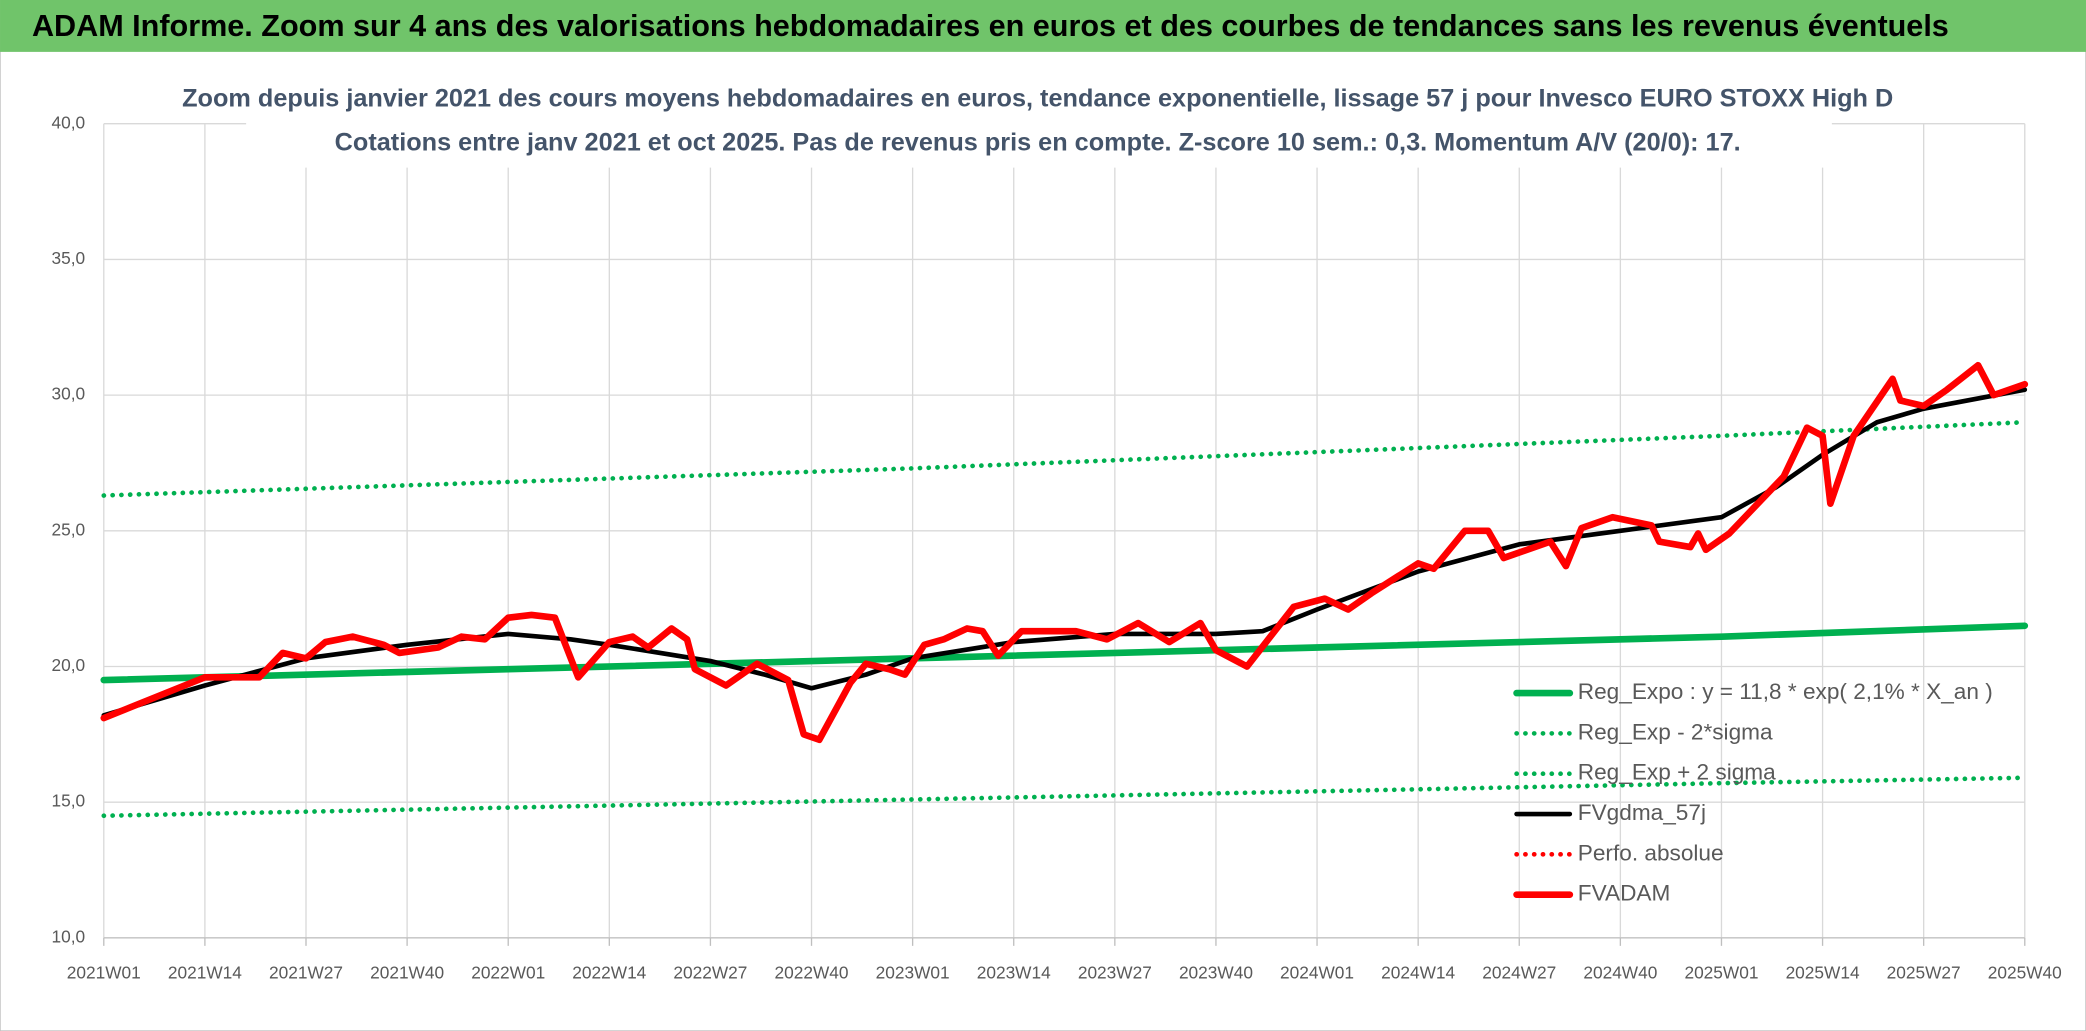 The width and height of the screenshot is (2086, 1031). What do you see at coordinates (609, 972) in the screenshot?
I see `x-tick-label: 2022W14` at bounding box center [609, 972].